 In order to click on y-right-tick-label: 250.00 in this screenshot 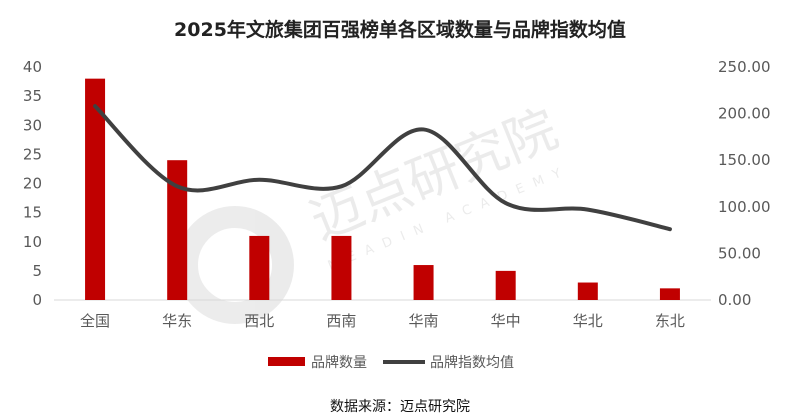, I will do `click(744, 67)`.